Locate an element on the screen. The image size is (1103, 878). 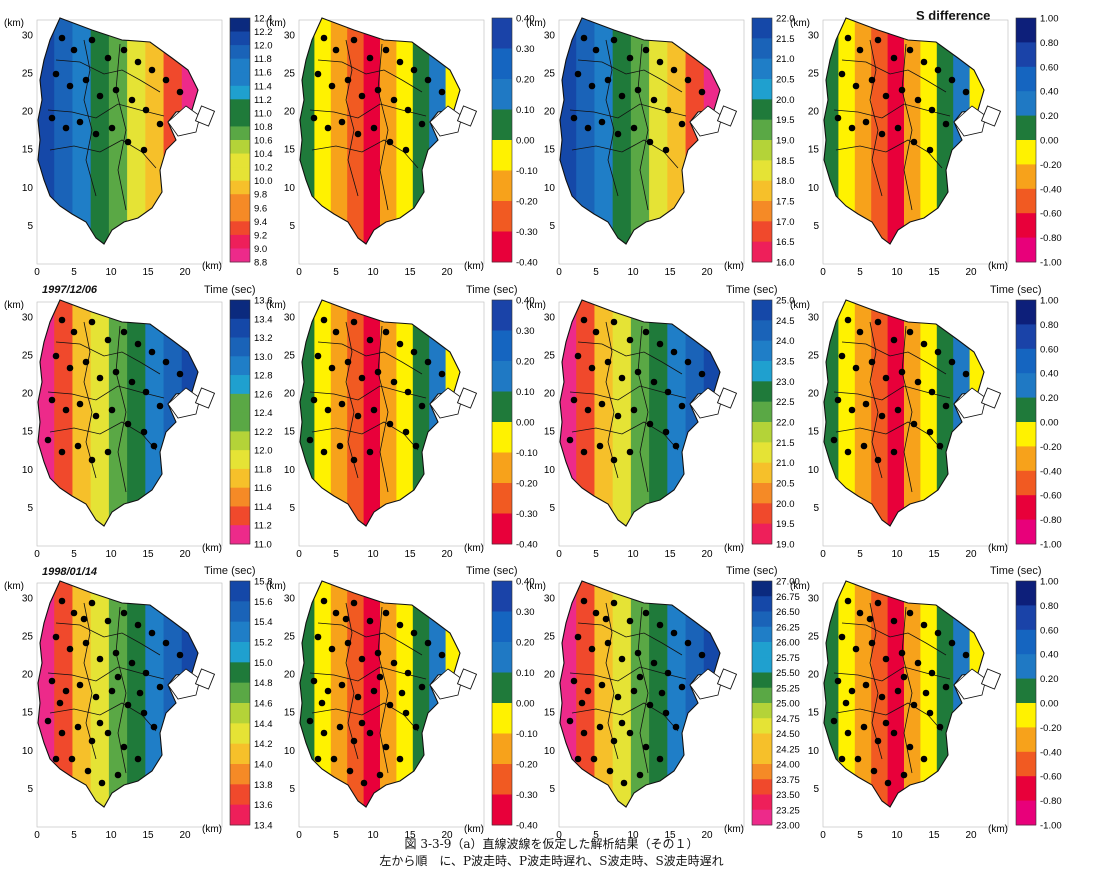
colorbar-tick-label: 23.75 is located at coordinates (788, 780).